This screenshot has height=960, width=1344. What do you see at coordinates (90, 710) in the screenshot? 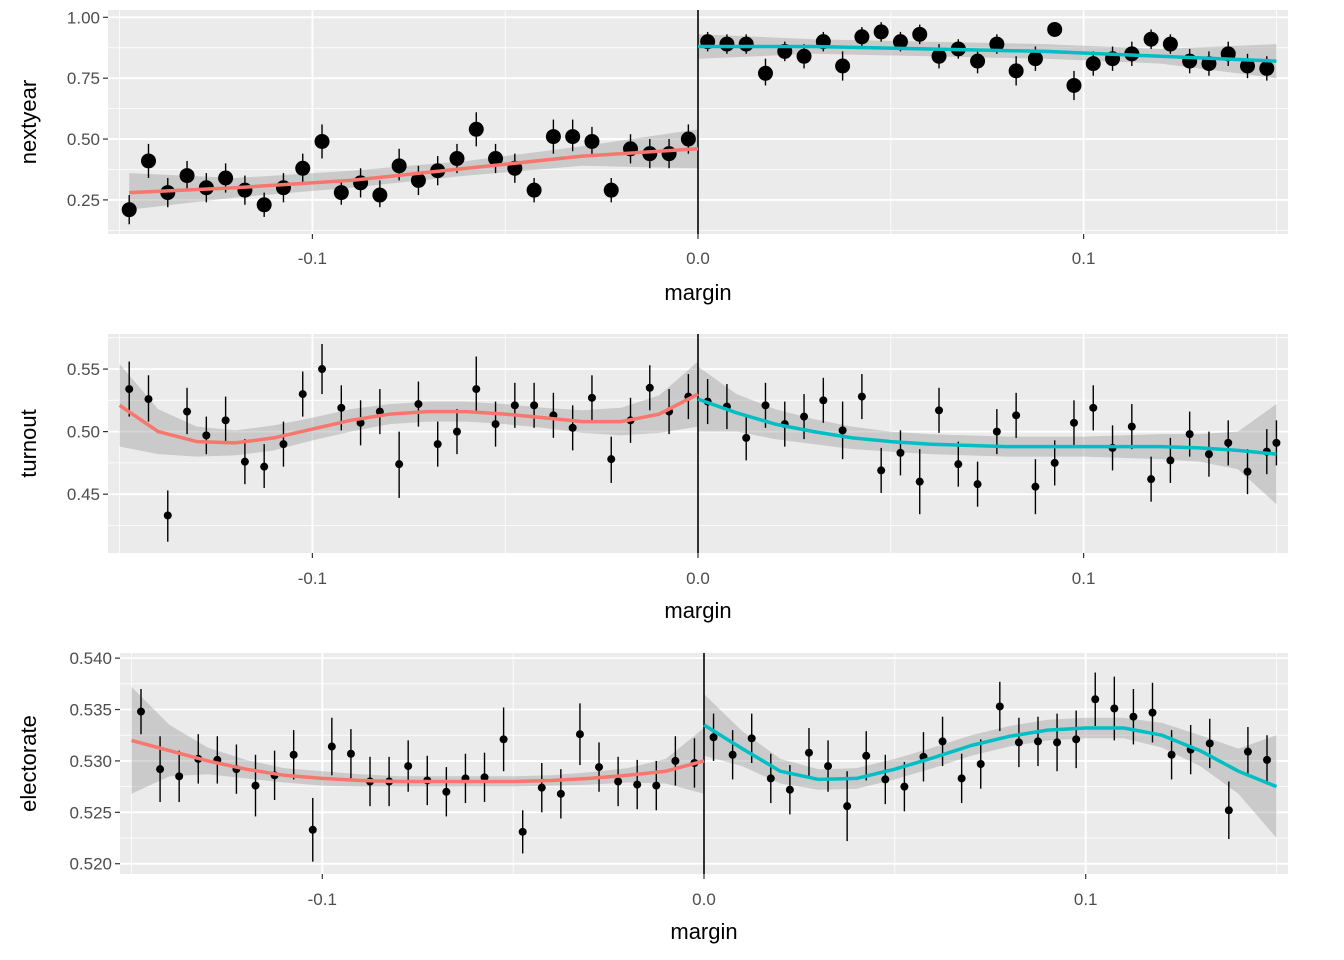
I see `y-tick-label: 0.535` at bounding box center [90, 710].